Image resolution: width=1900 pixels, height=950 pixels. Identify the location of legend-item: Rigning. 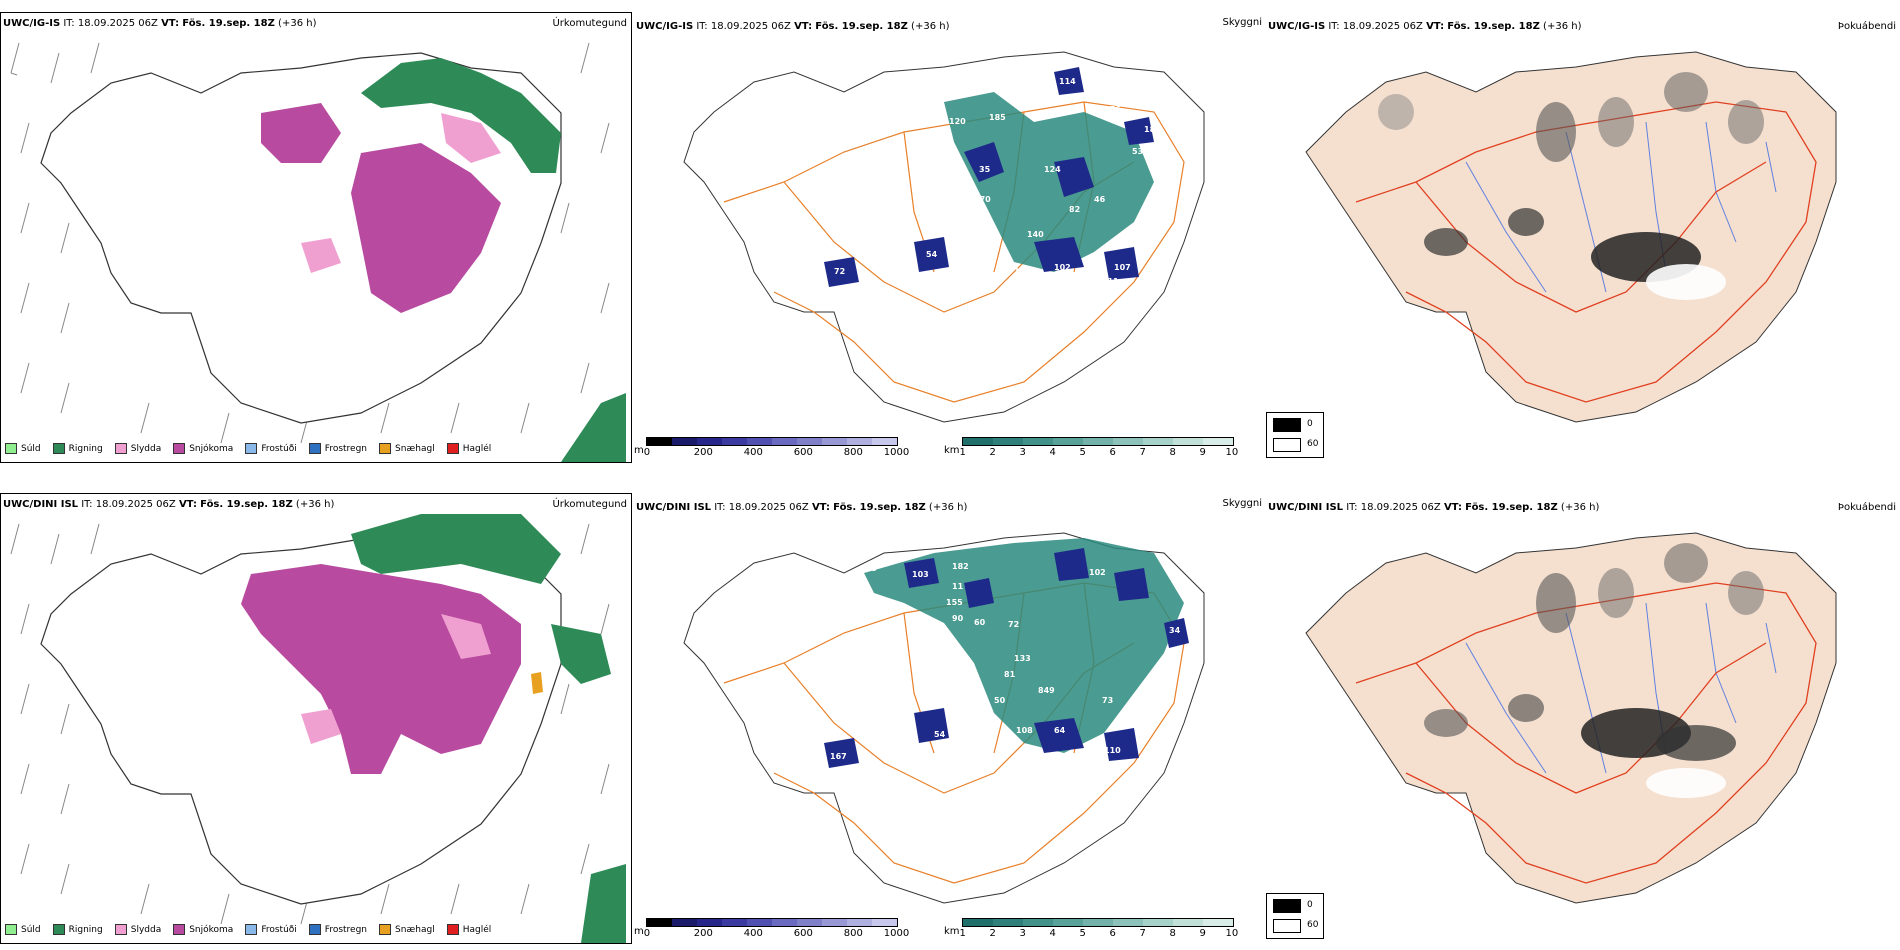
(77, 448).